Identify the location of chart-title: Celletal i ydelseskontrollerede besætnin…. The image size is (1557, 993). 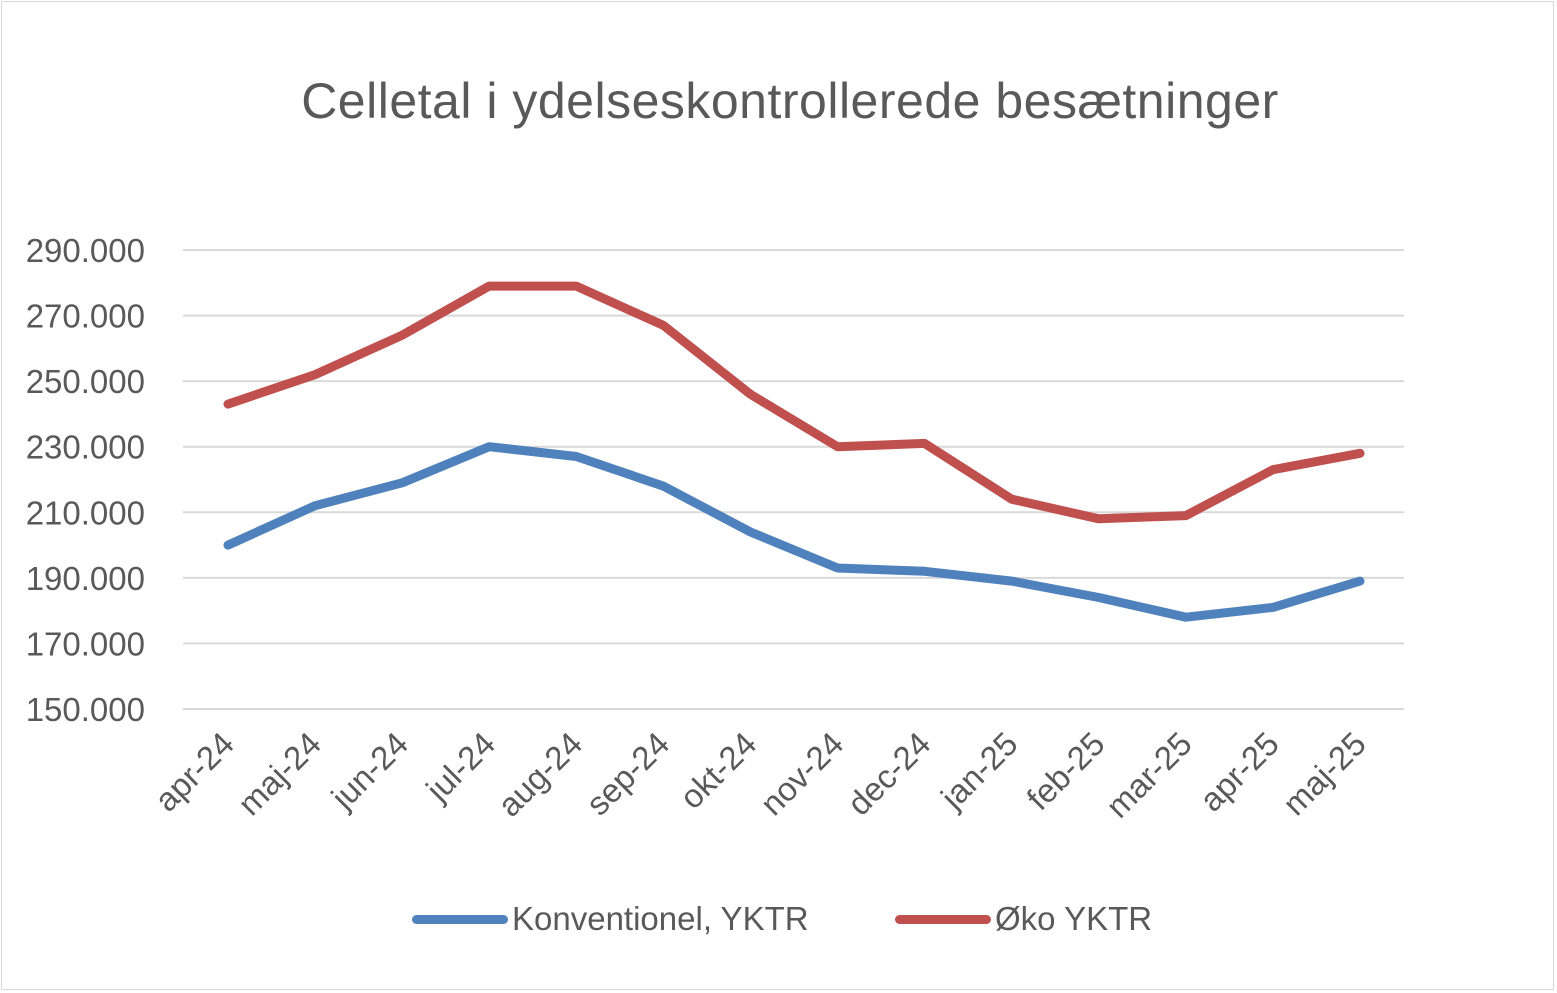
(790, 101).